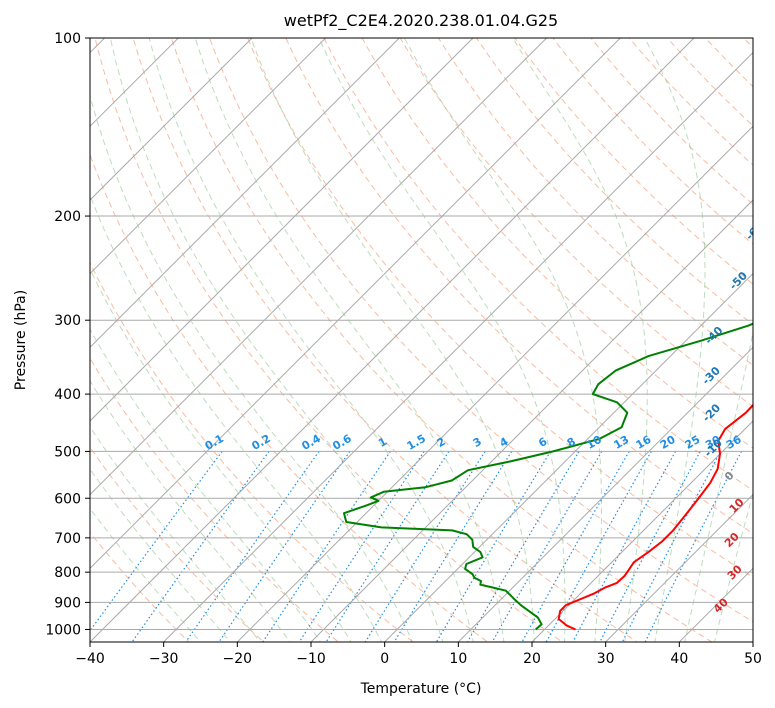 Image resolution: width=775 pixels, height=708 pixels. What do you see at coordinates (214, 442) in the screenshot?
I see `mixing-ratio-label: 0.1` at bounding box center [214, 442].